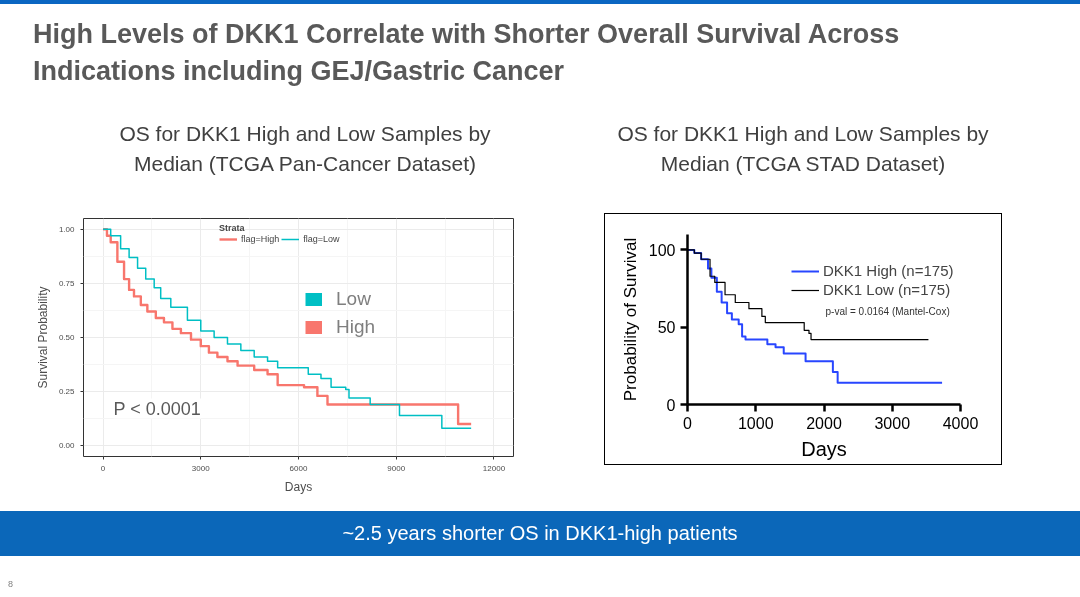  Describe the element at coordinates (888, 270) in the screenshot. I see `legend-label: DKK1 High (n=175)` at that location.